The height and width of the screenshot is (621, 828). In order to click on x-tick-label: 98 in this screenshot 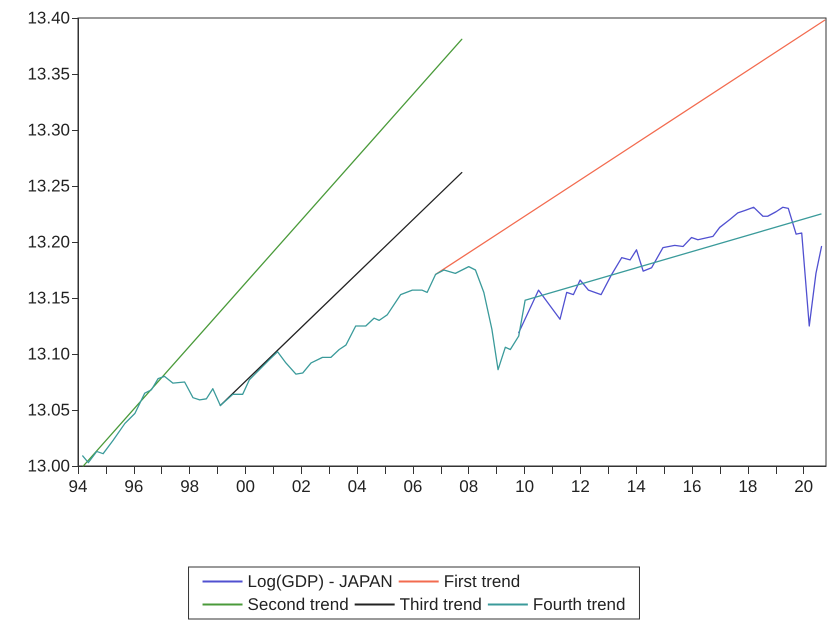, I will do `click(190, 486)`.